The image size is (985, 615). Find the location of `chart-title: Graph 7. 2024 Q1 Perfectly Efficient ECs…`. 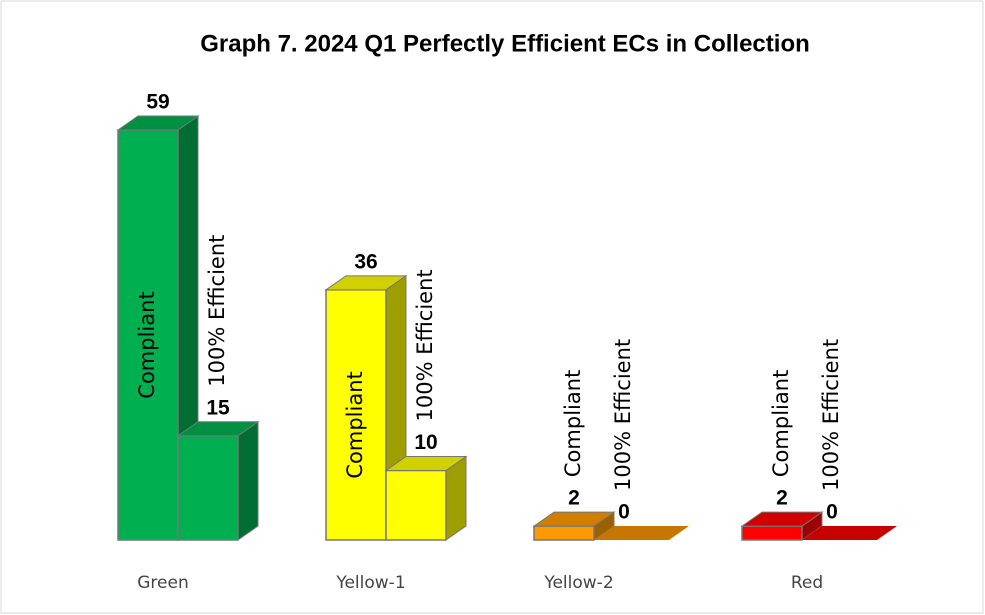

chart-title: Graph 7. 2024 Q1 Perfectly Efficient ECs… is located at coordinates (505, 43).